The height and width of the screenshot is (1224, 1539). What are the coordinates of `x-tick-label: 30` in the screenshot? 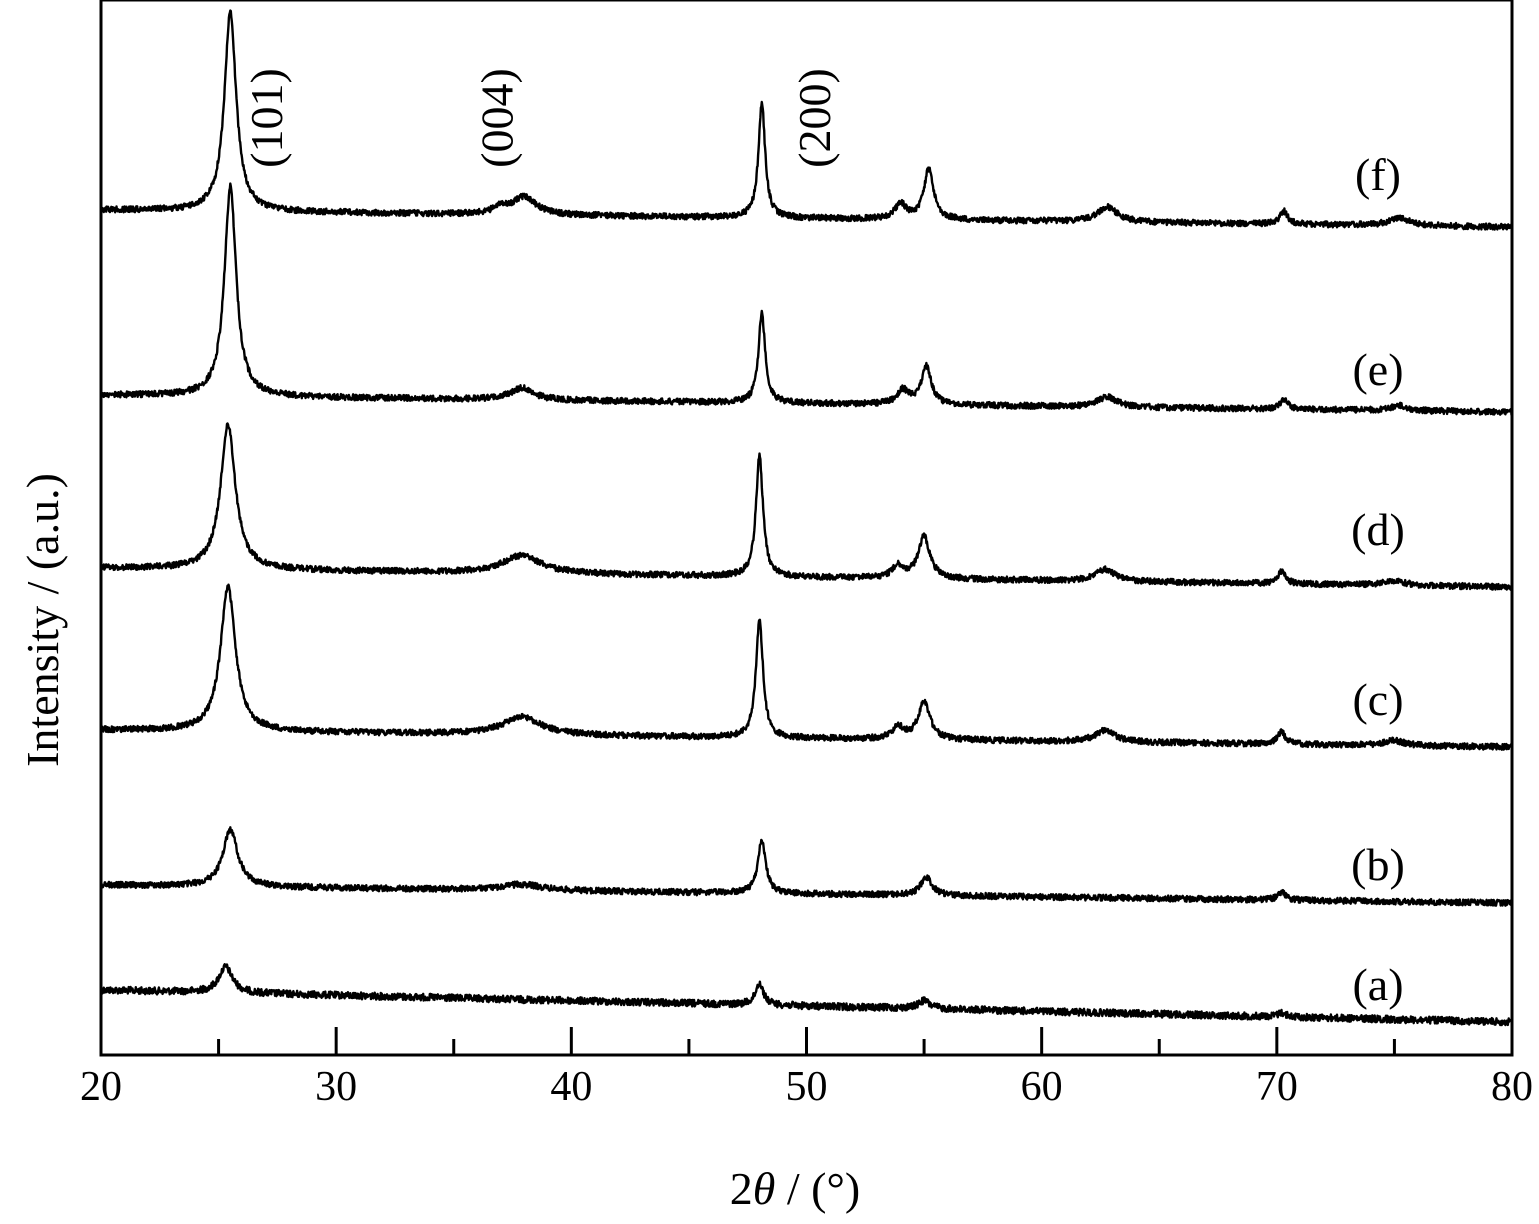 It's located at (336, 1087).